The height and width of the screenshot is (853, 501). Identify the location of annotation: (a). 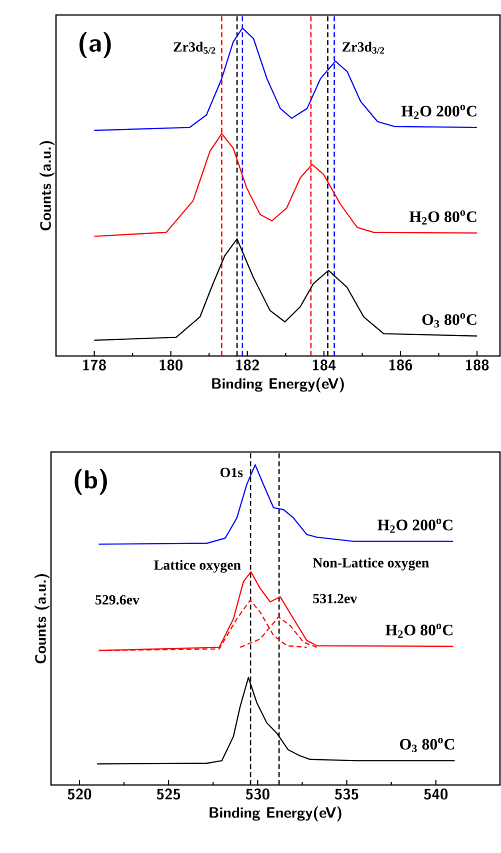
(95, 45).